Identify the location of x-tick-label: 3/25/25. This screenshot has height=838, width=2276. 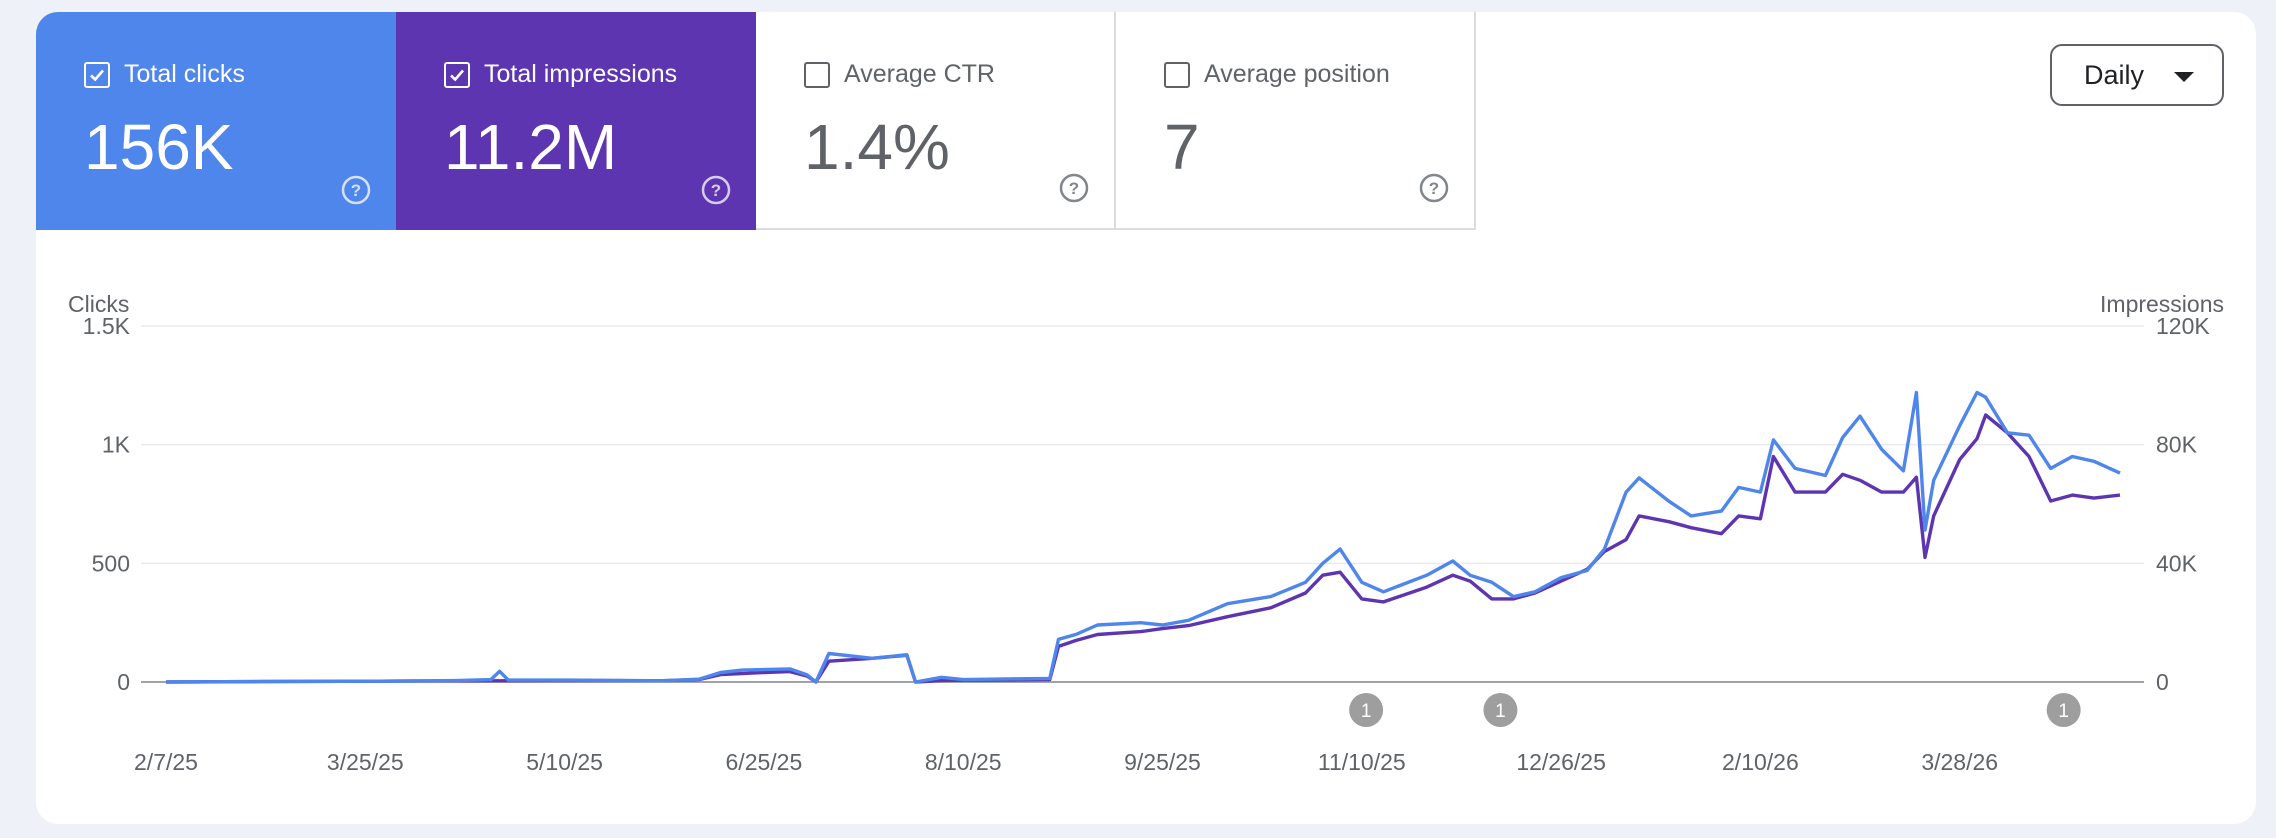
(365, 762).